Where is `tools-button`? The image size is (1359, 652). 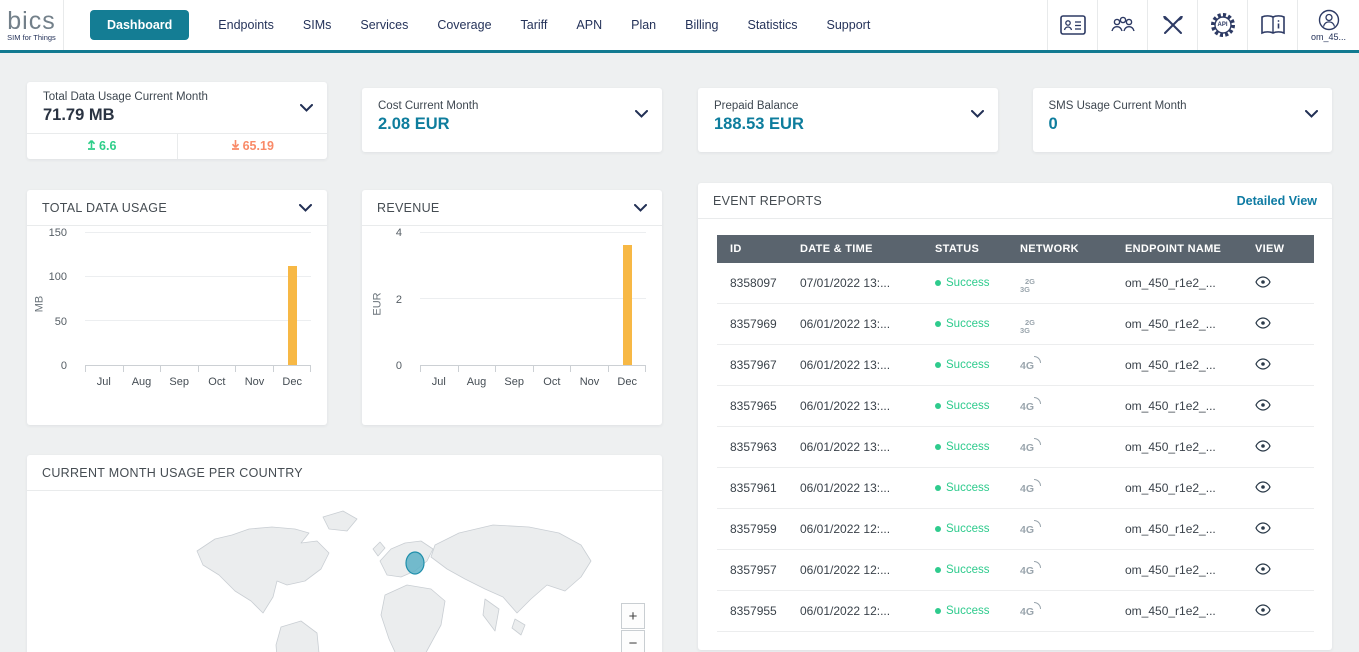
tools-button is located at coordinates (1172, 25).